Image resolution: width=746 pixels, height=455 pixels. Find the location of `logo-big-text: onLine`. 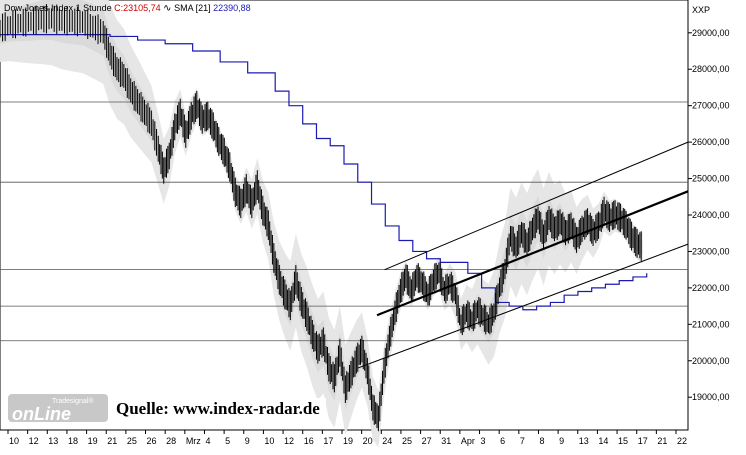

logo-big-text: onLine is located at coordinates (41, 414).